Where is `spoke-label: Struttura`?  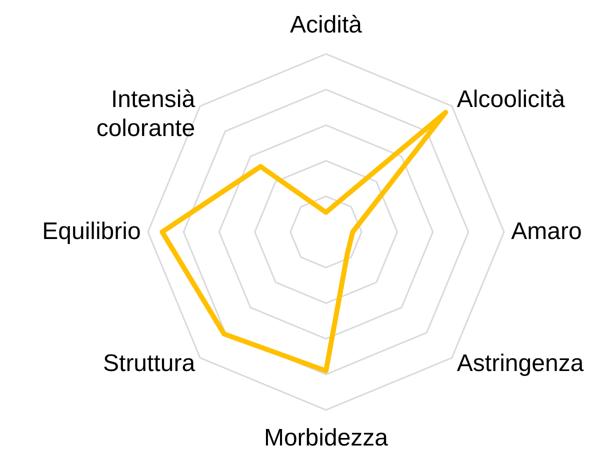 spoke-label: Struttura is located at coordinates (149, 364).